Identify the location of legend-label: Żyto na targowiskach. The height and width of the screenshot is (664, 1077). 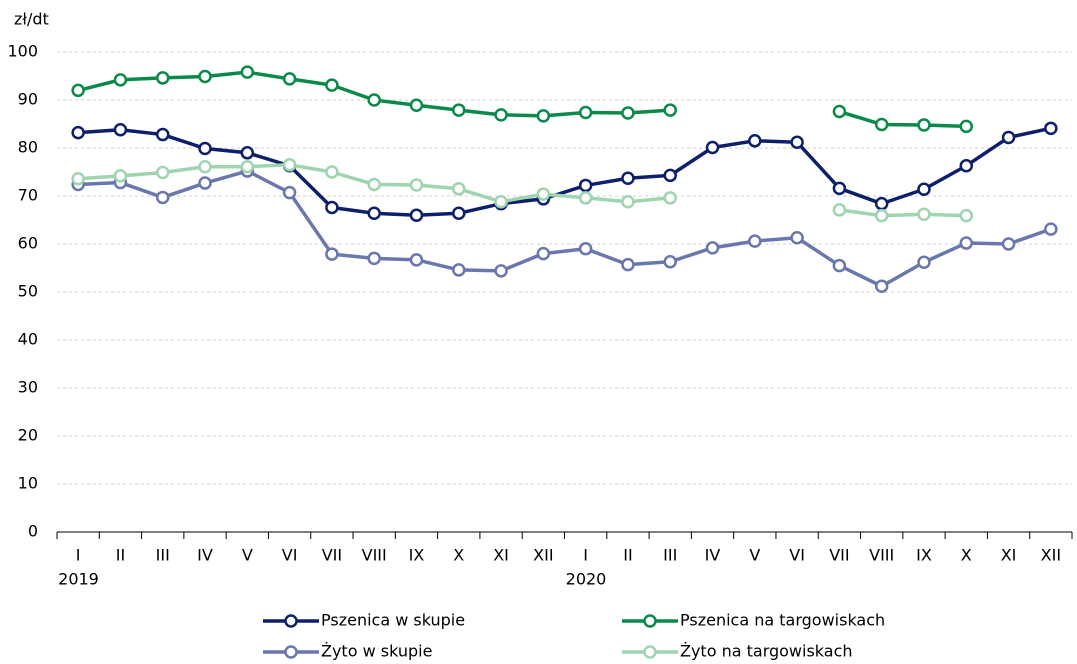
(766, 651).